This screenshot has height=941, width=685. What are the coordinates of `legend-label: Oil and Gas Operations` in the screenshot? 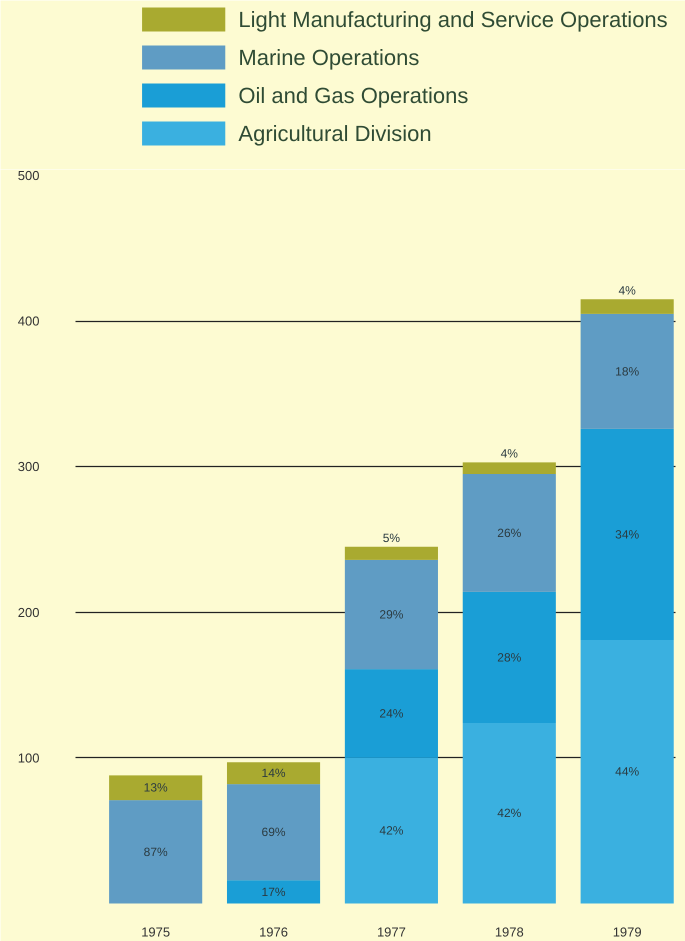 It's located at (353, 95).